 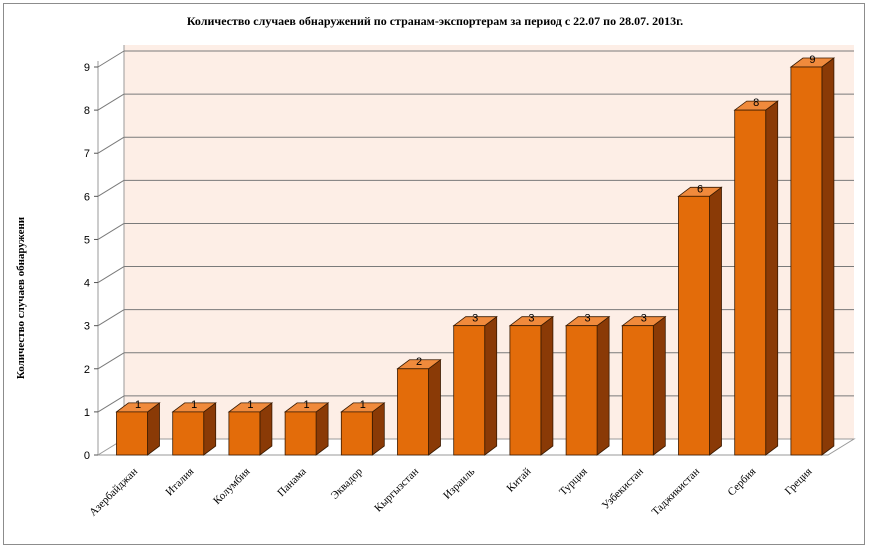 What do you see at coordinates (459, 484) in the screenshot?
I see `x-tick-label: Израиль` at bounding box center [459, 484].